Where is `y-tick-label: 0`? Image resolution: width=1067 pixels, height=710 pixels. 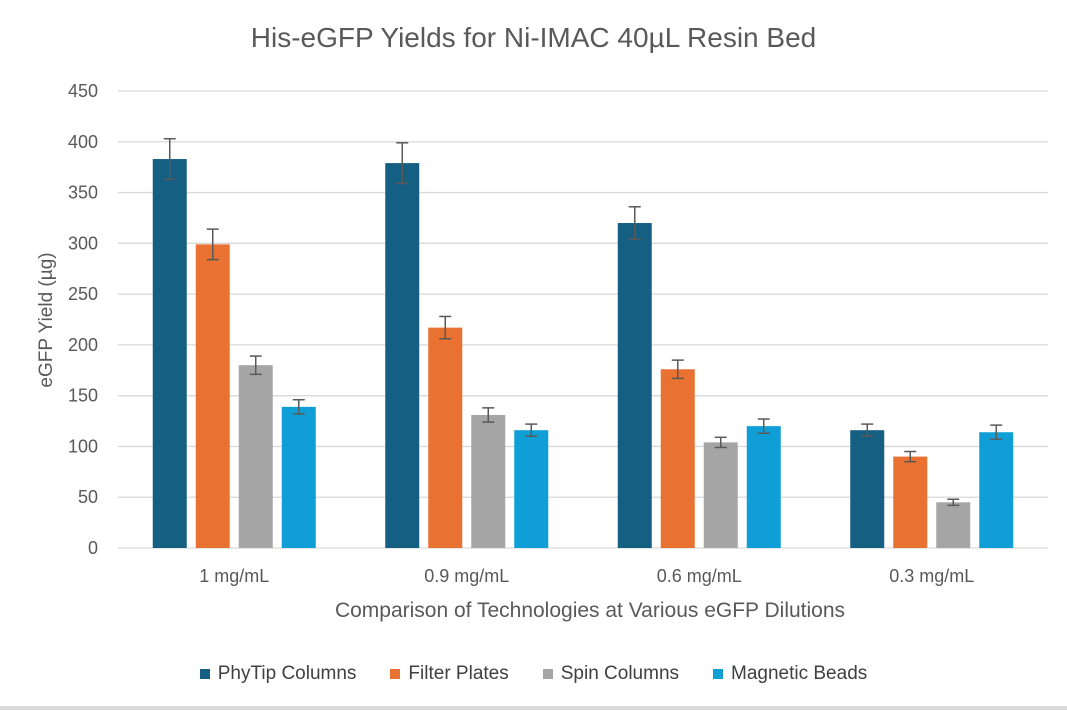
y-tick-label: 0 is located at coordinates (93, 548).